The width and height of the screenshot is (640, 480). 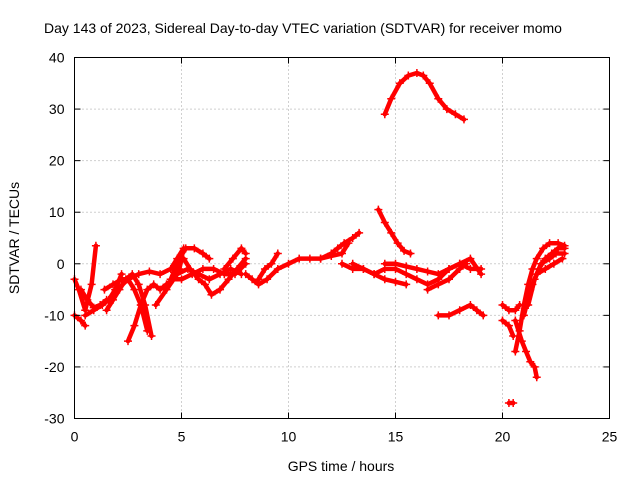 I want to click on y-tick-label: -30, so click(x=54, y=419).